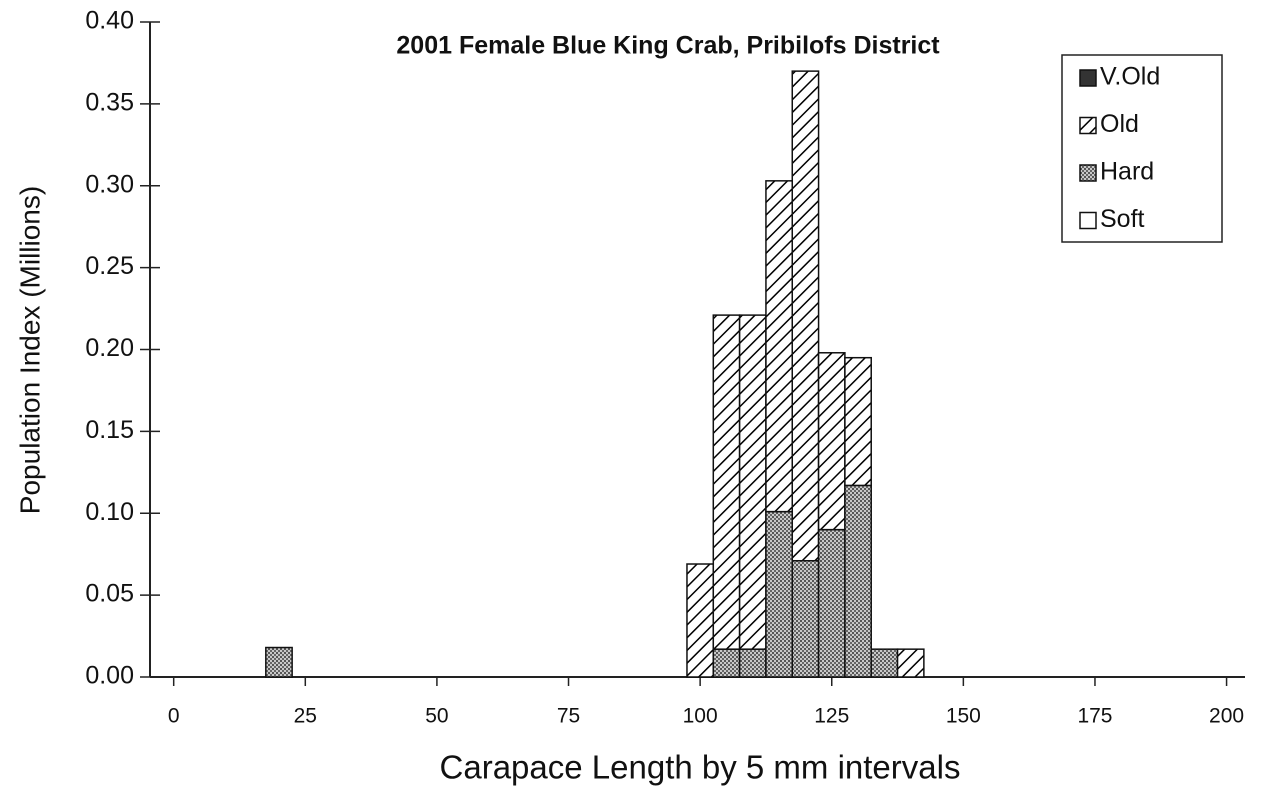 The width and height of the screenshot is (1267, 789). Describe the element at coordinates (109, 512) in the screenshot. I see `y-tick-label: 0.10` at that location.